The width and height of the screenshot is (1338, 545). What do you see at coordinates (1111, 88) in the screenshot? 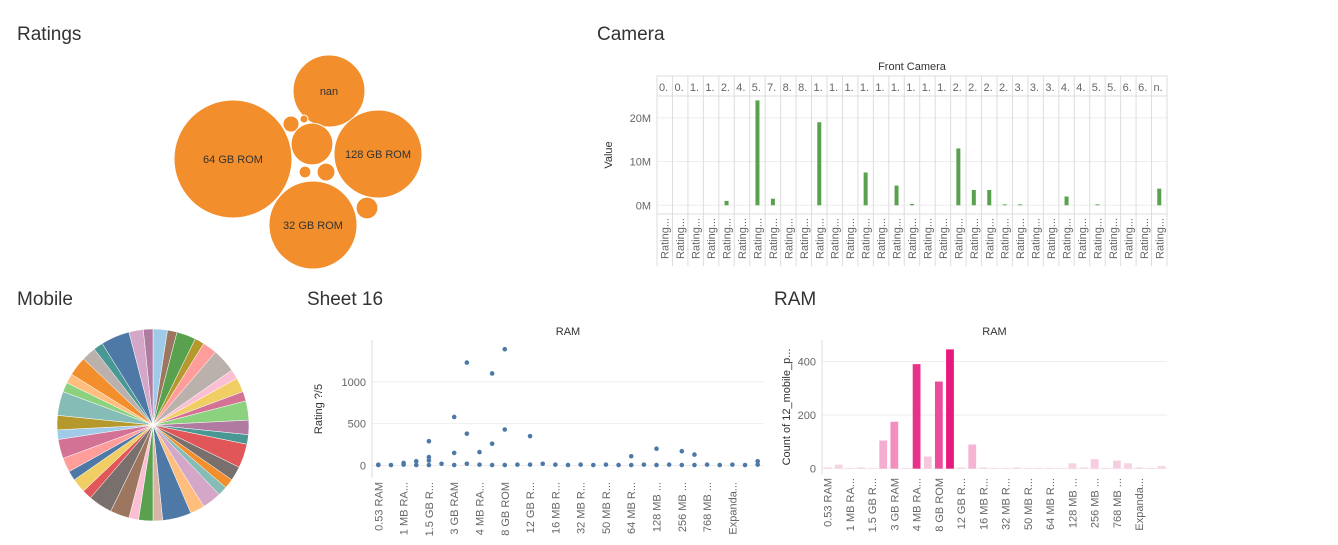
I see `column-header: 5.` at bounding box center [1111, 88].